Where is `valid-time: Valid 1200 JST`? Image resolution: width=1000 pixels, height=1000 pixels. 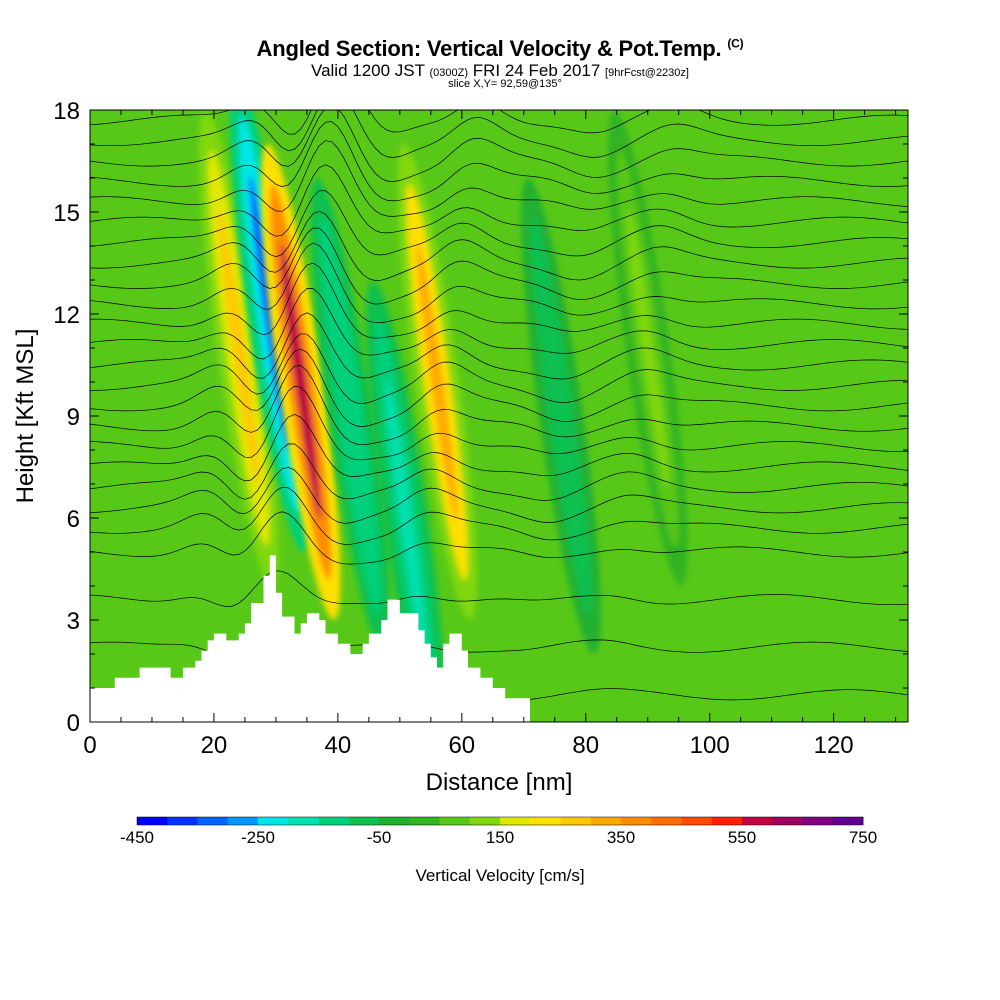 valid-time: Valid 1200 JST is located at coordinates (368, 70).